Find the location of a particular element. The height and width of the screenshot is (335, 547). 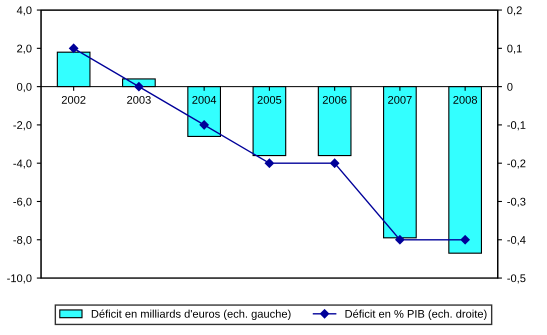

x-tick-label: 2004 is located at coordinates (204, 100).